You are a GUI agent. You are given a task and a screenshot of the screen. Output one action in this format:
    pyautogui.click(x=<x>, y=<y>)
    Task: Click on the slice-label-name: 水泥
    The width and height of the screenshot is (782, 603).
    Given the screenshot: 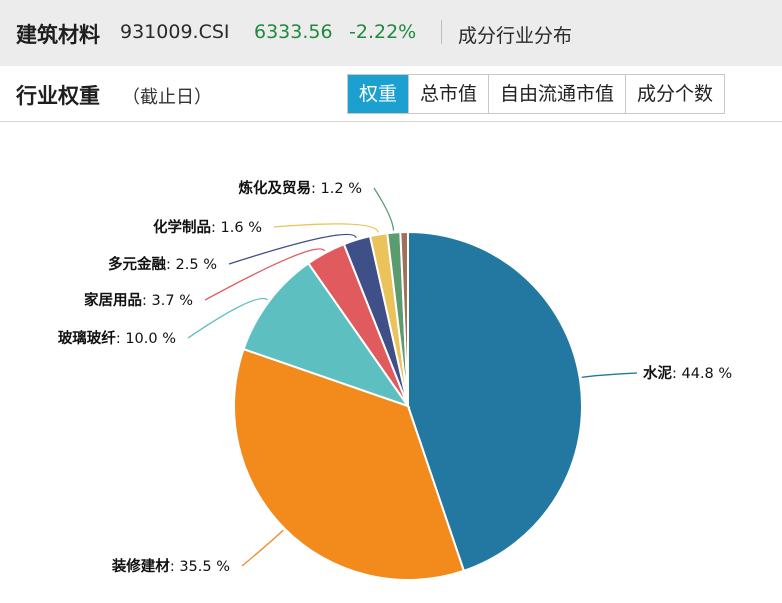 What is the action you would take?
    pyautogui.click(x=657, y=373)
    